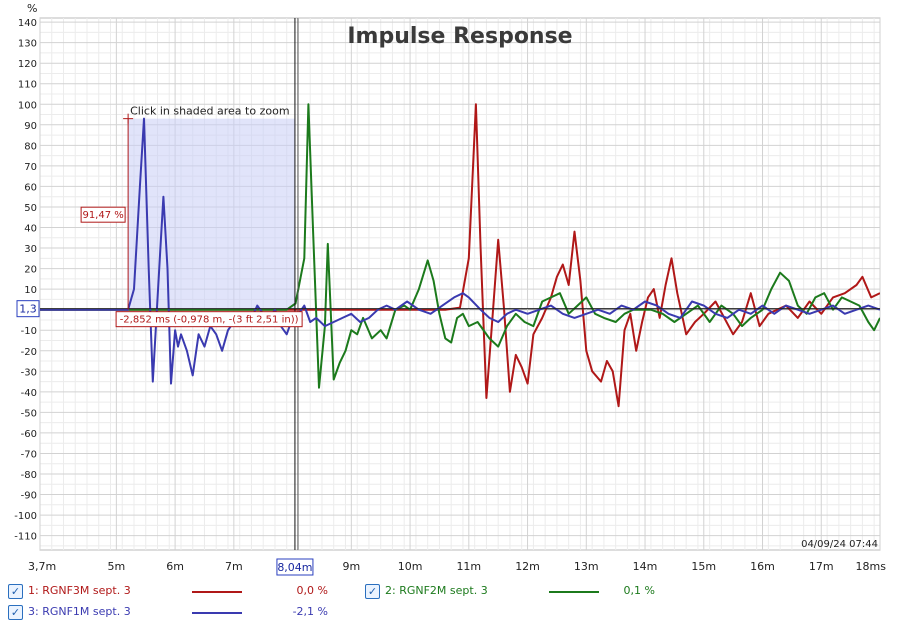 This screenshot has width=900, height=624. I want to click on x-tick-label: 14m, so click(645, 566).